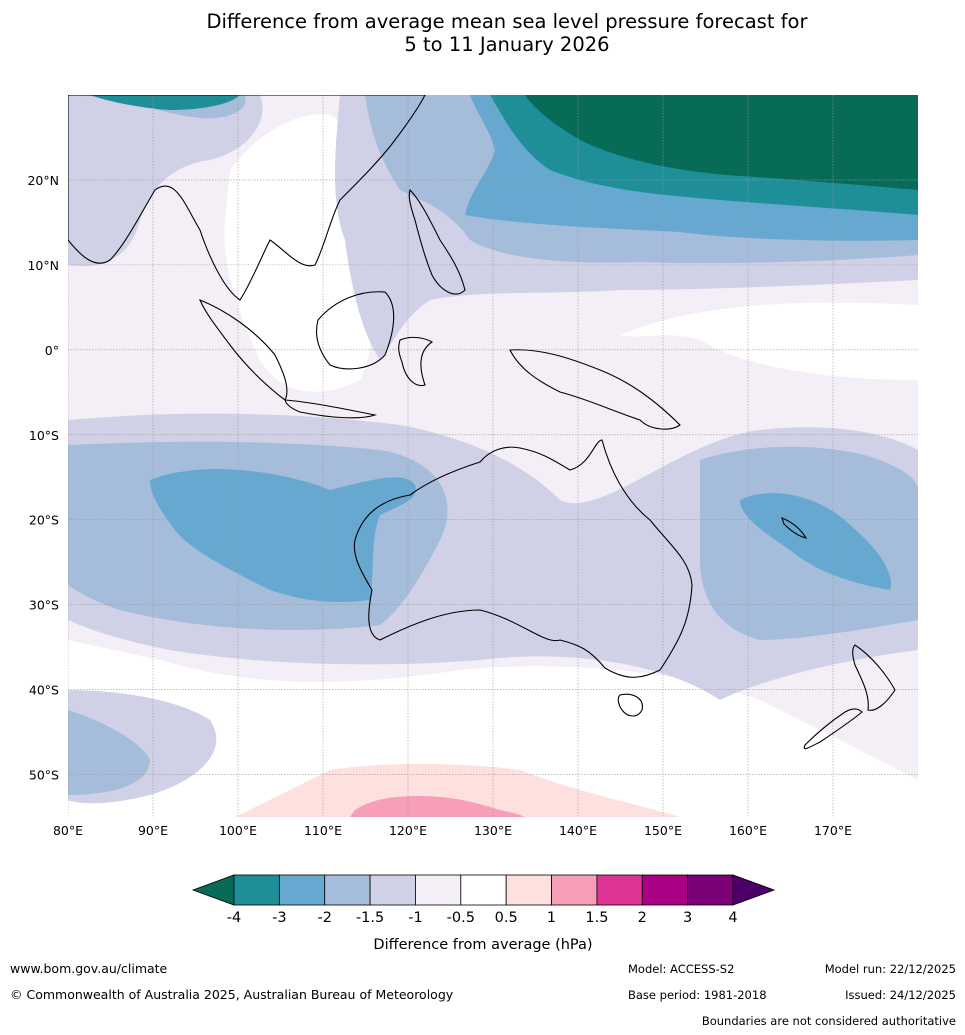  What do you see at coordinates (43, 265) in the screenshot?
I see `lat-label: 10°N` at bounding box center [43, 265].